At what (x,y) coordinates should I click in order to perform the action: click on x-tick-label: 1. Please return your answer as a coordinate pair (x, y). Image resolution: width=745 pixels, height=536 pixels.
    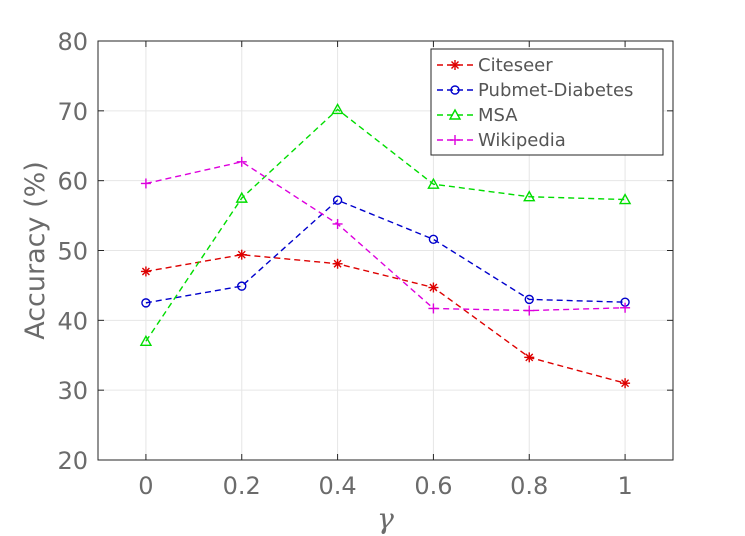
    Looking at the image, I should click on (624, 486).